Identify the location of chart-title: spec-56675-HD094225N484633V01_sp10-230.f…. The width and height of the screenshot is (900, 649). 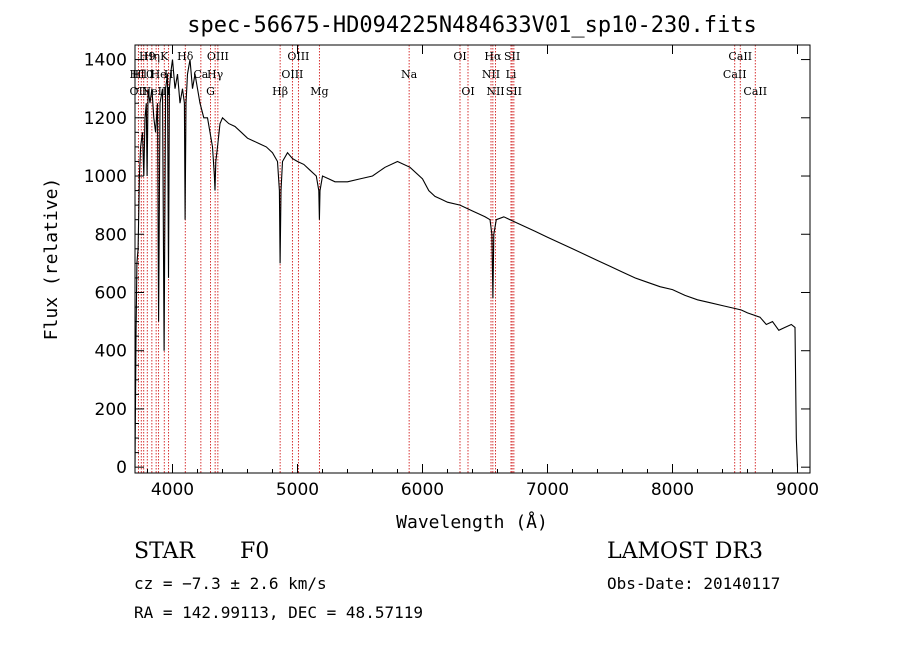
(472, 25).